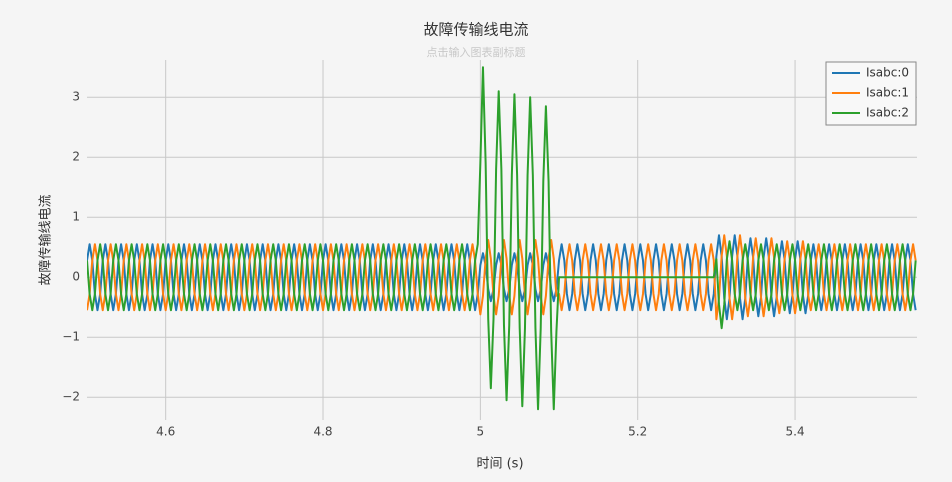 The image size is (952, 482). What do you see at coordinates (887, 93) in the screenshot?
I see `legend-label: Isabc:1` at bounding box center [887, 93].